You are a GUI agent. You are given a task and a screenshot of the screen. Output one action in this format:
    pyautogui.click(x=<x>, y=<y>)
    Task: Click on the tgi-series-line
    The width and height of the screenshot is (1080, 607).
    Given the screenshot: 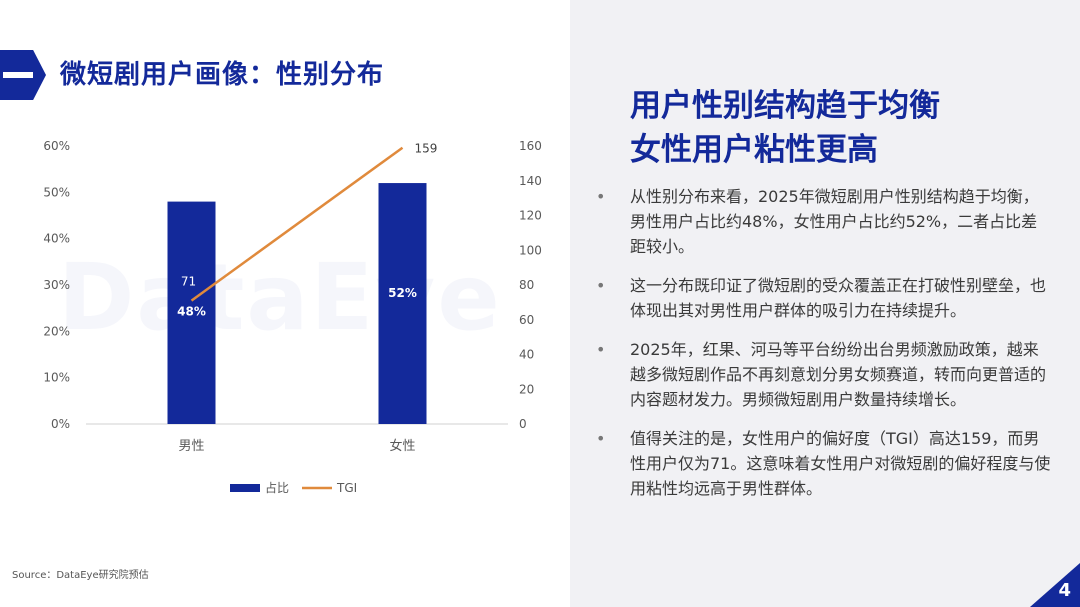 What is the action you would take?
    pyautogui.click(x=297, y=224)
    